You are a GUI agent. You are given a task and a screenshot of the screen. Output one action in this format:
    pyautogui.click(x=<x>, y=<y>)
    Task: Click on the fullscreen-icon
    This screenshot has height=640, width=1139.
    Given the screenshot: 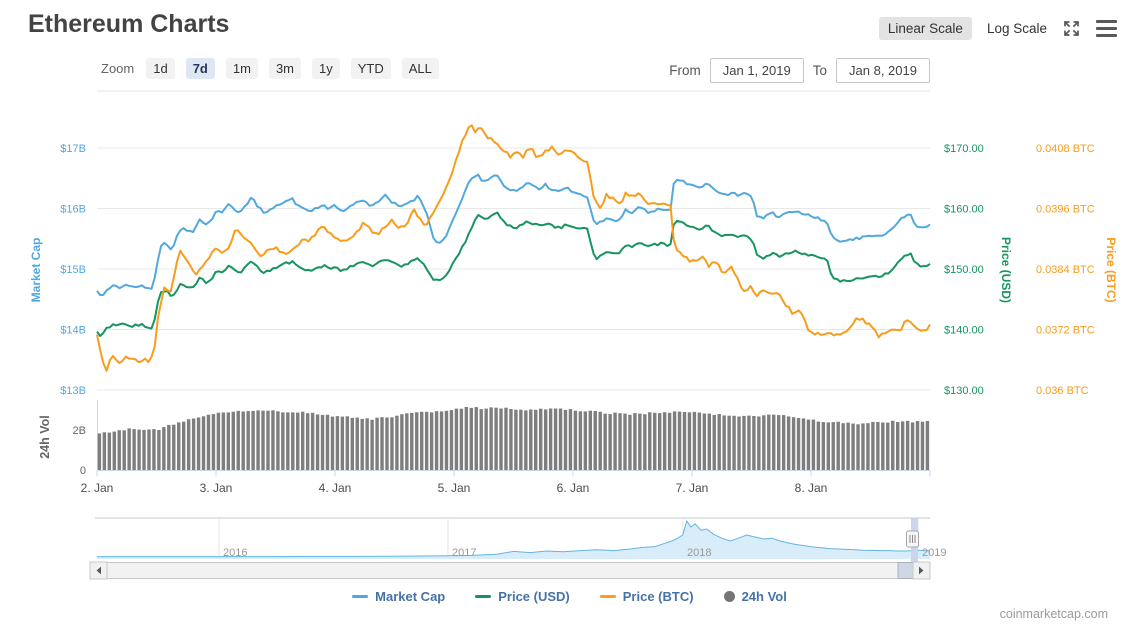 What is the action you would take?
    pyautogui.click(x=1071, y=28)
    